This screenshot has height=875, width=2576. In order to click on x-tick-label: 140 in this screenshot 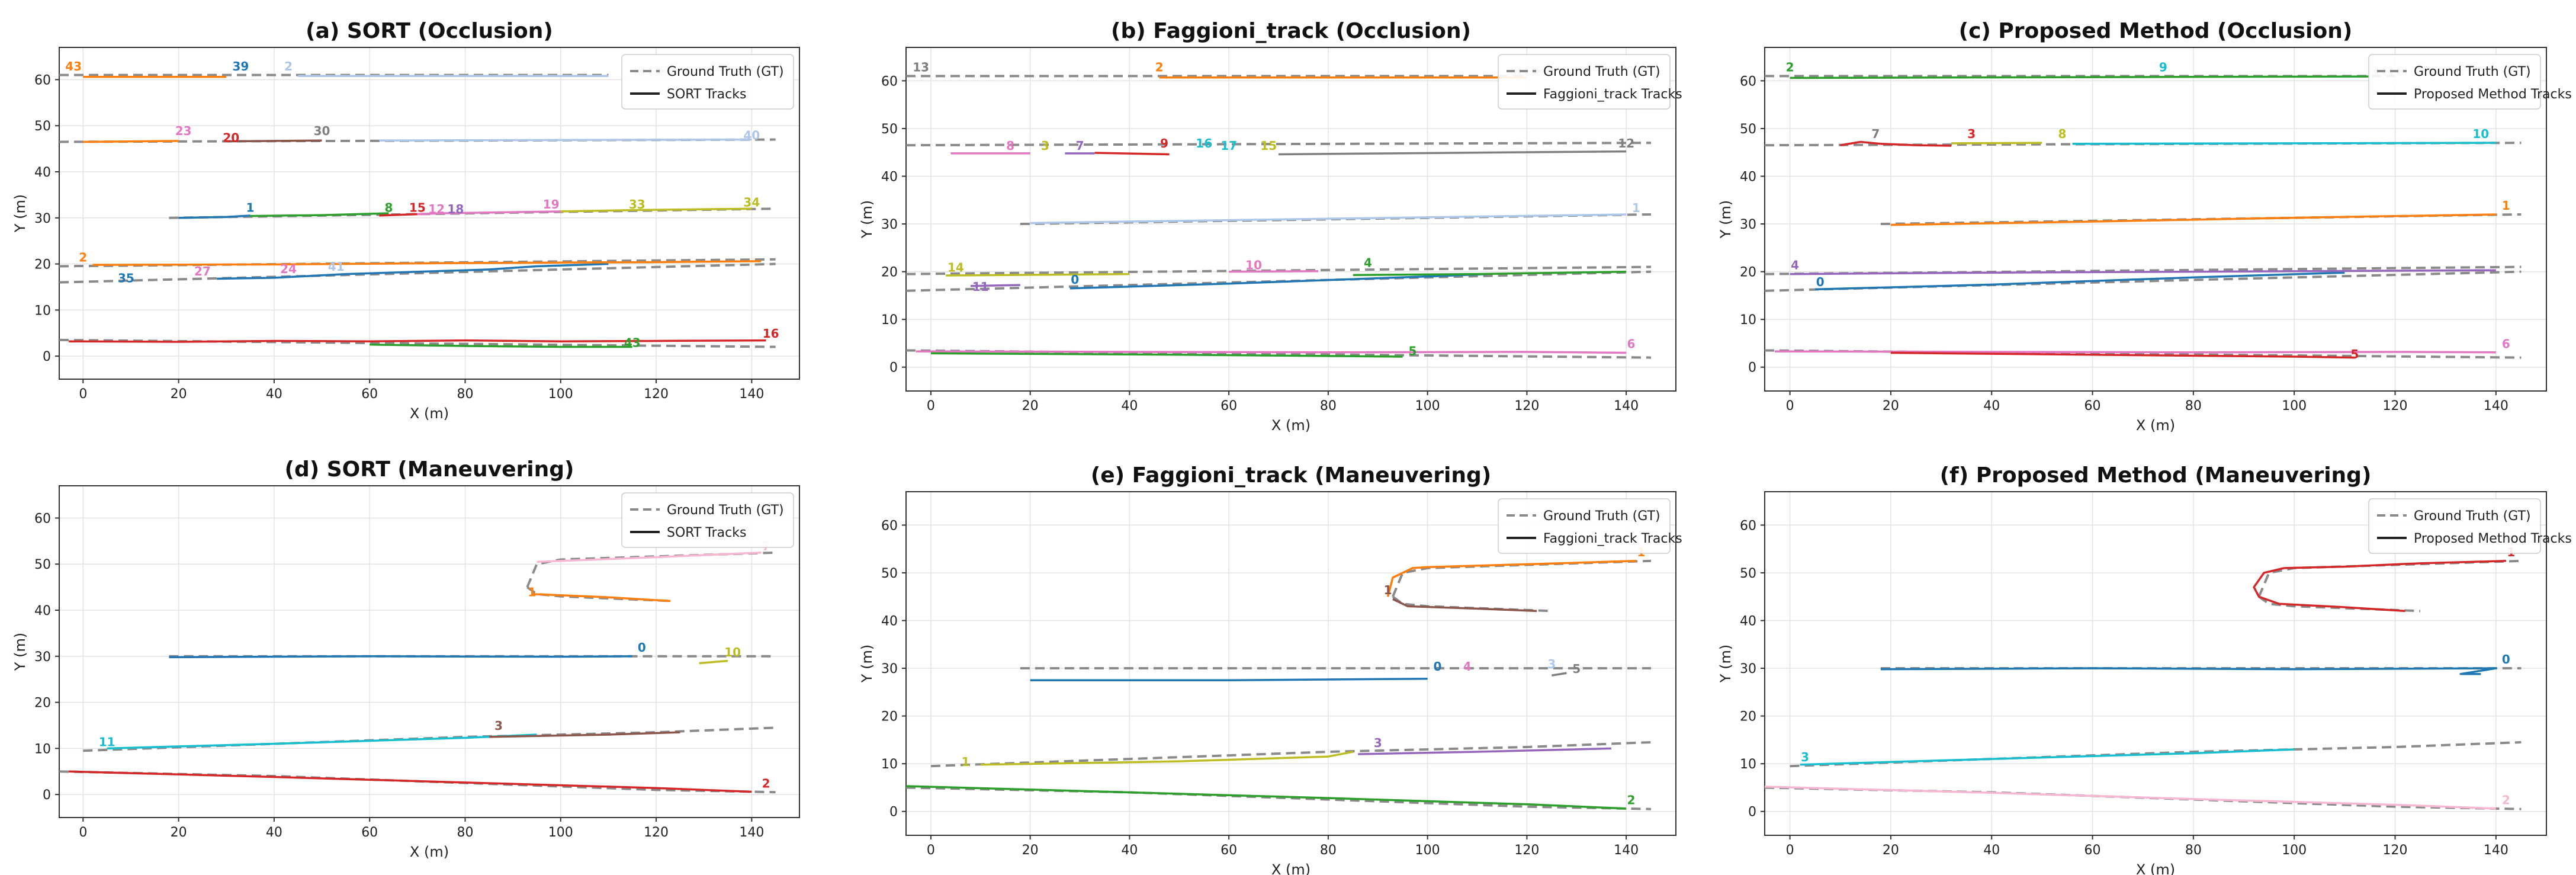, I will do `click(1626, 850)`.